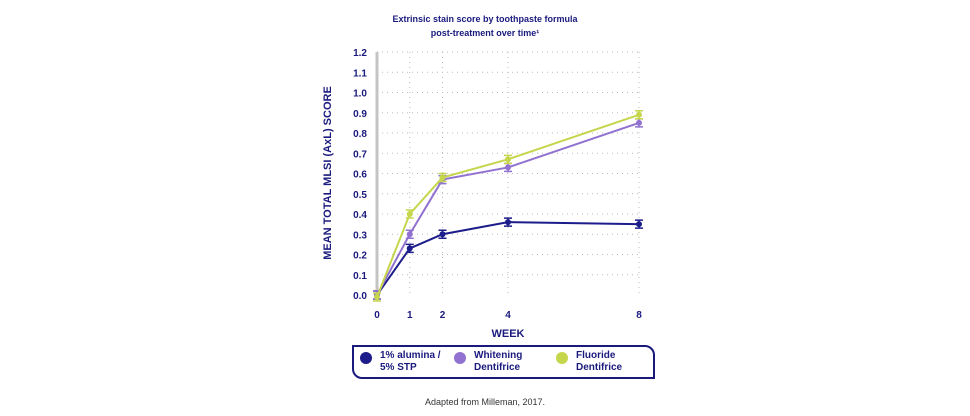 This screenshot has width=970, height=416. Describe the element at coordinates (360, 94) in the screenshot. I see `y-tick-label: 1.0` at that location.